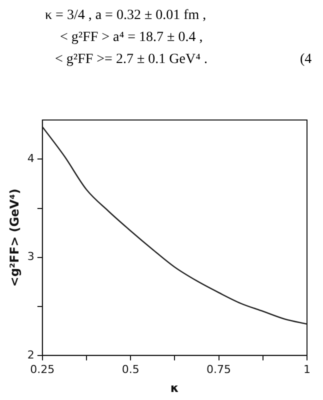 This screenshot has height=400, width=323. I want to click on x-tick-label: 0.25, so click(42, 369).